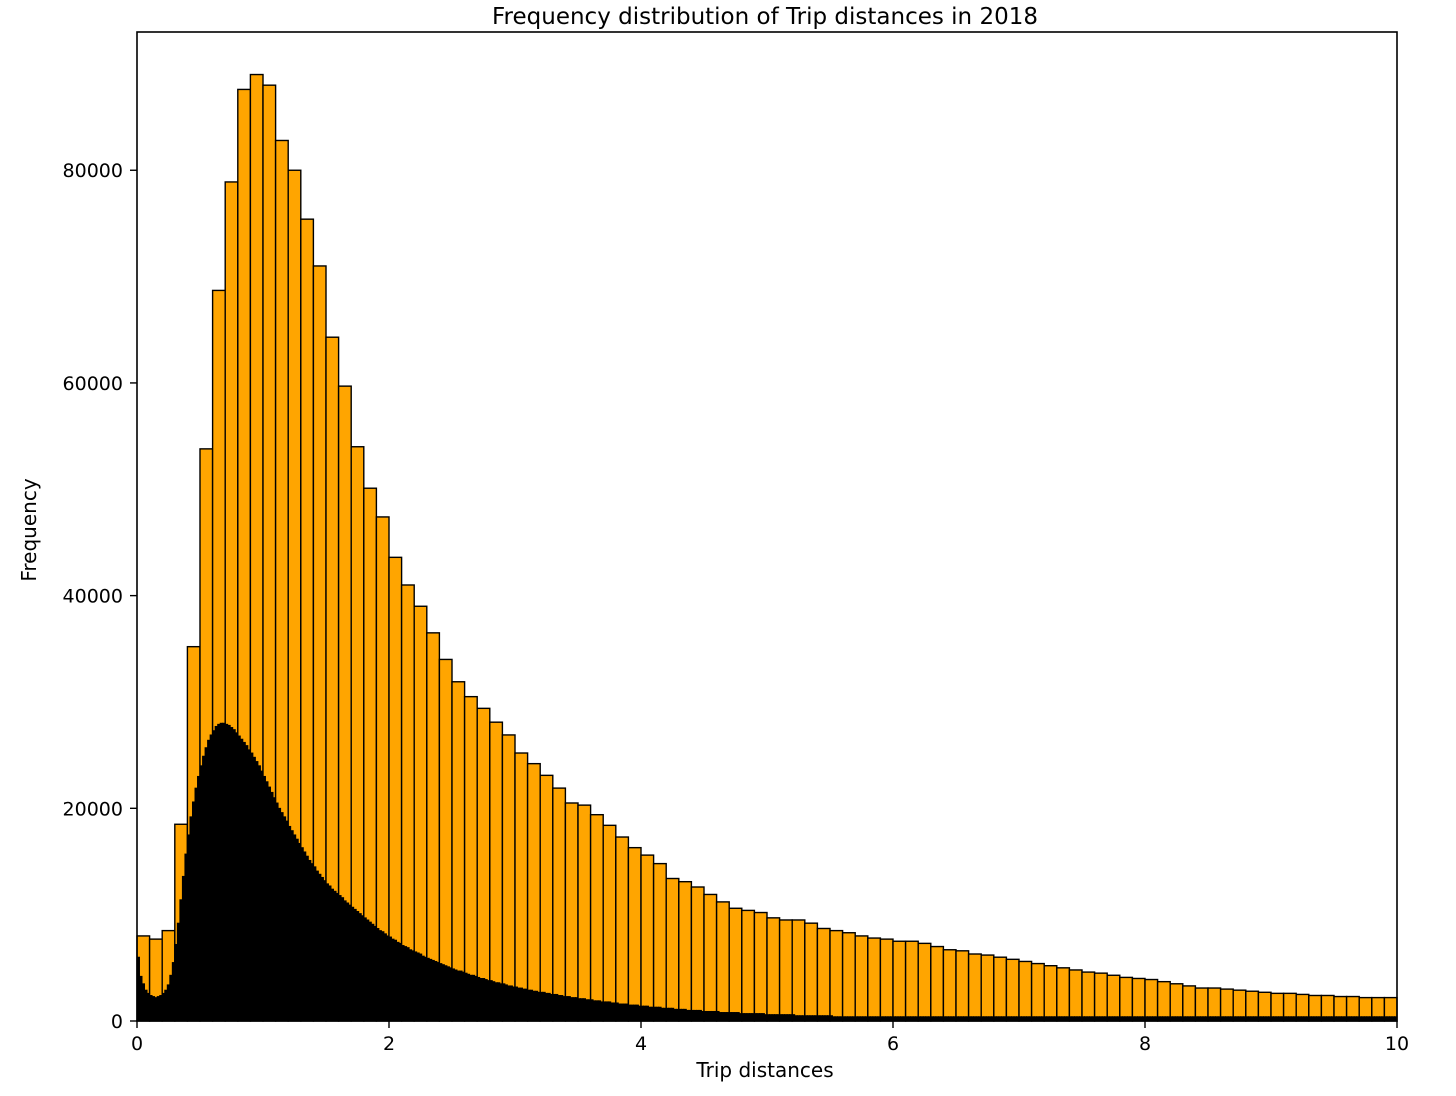 The width and height of the screenshot is (1456, 1096). I want to click on x-tick-label-0: 0, so click(137, 1044).